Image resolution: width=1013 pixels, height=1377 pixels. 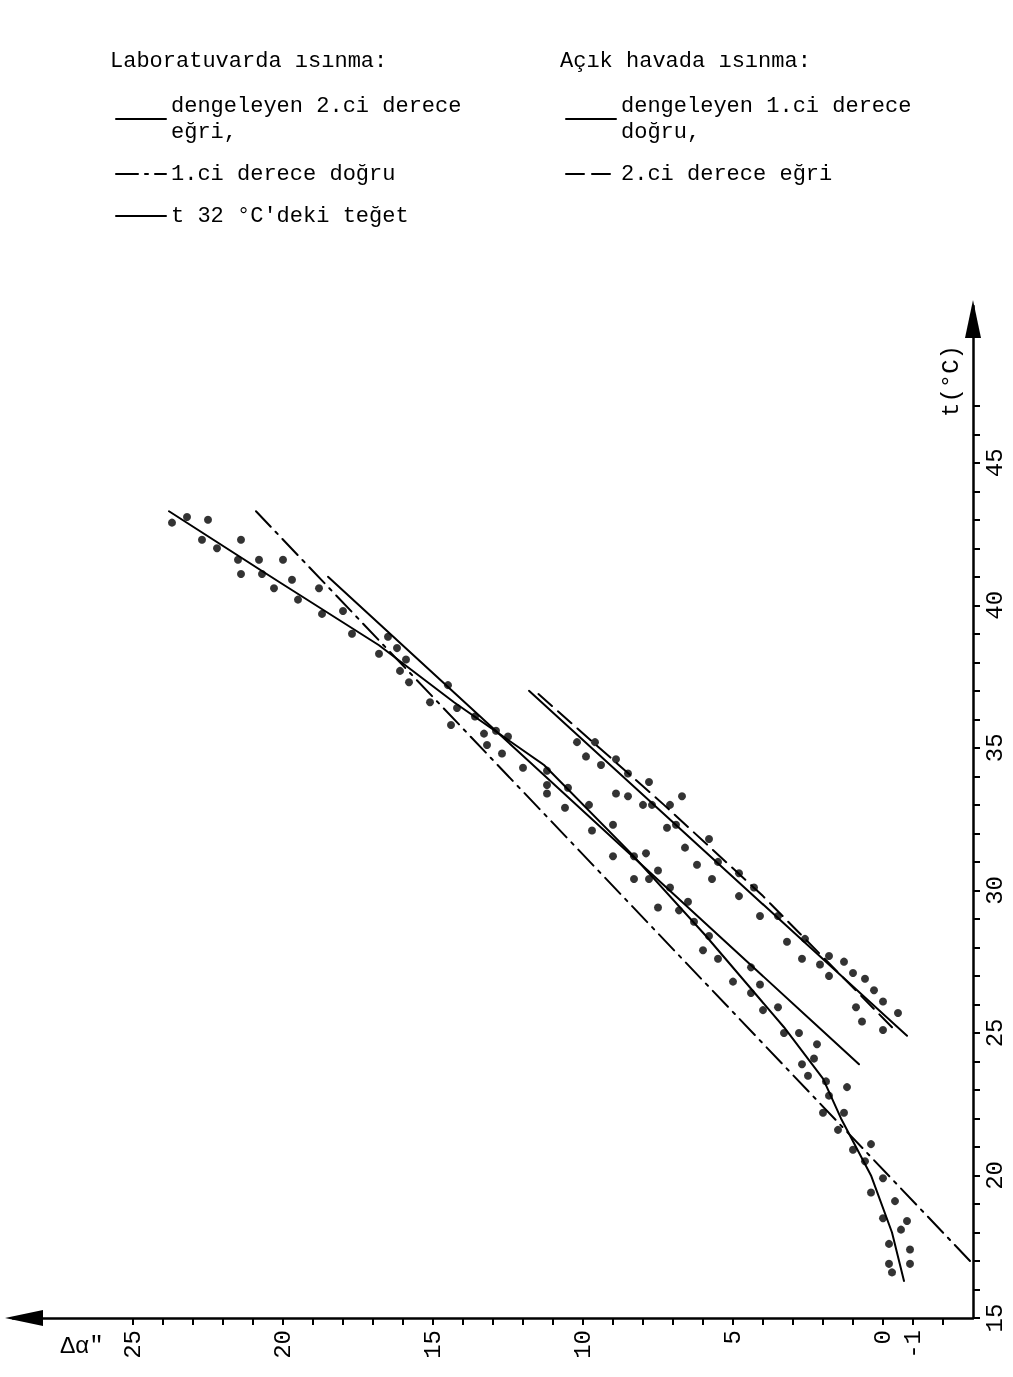 I want to click on x-tick-label: 20, so click(x=283, y=1344).